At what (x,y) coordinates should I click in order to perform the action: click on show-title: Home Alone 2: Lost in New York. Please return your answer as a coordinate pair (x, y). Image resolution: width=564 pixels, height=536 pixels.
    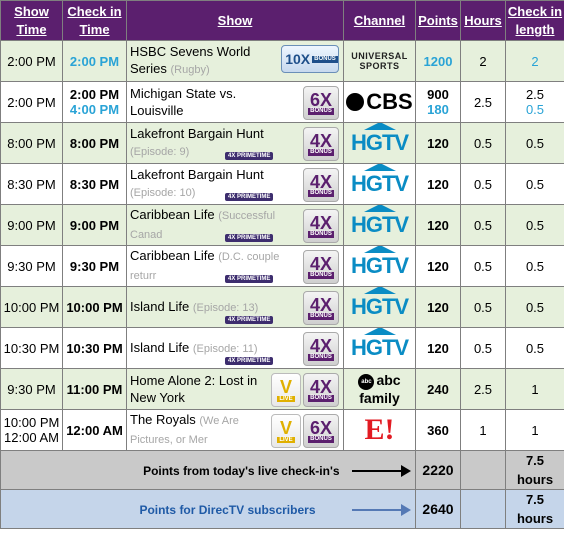
    Looking at the image, I should click on (194, 389).